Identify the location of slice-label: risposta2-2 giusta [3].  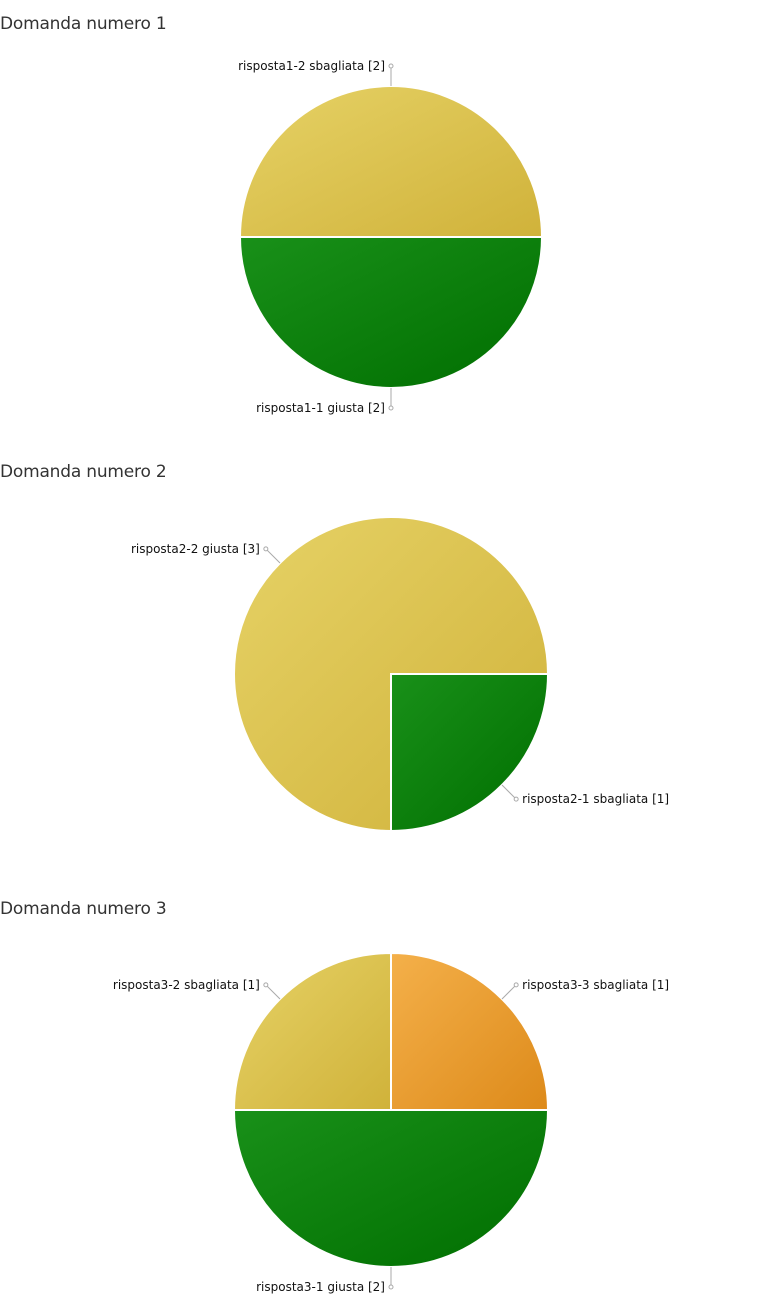
(195, 549).